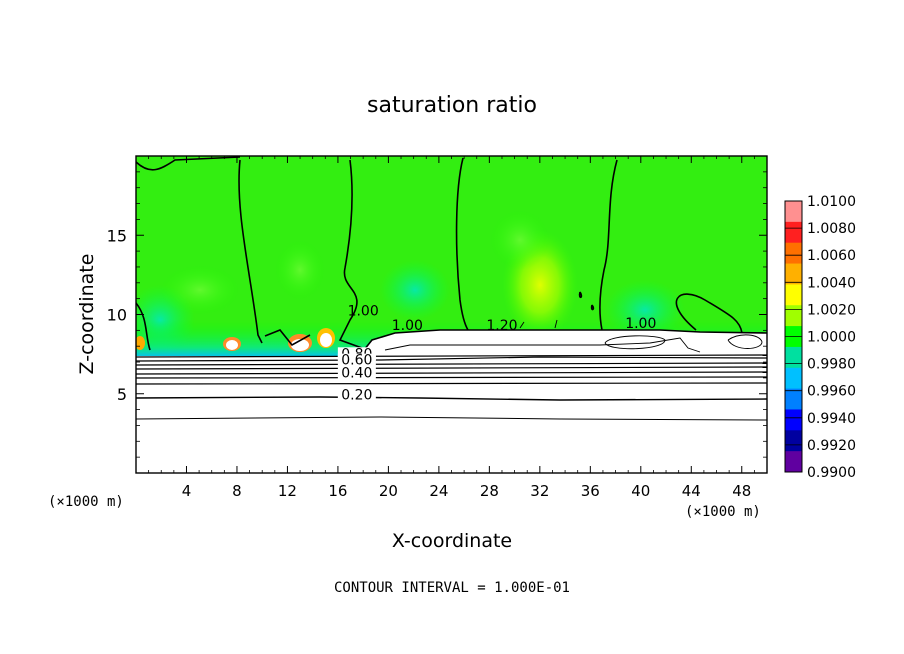 This screenshot has width=904, height=654. What do you see at coordinates (117, 315) in the screenshot?
I see `y-tick-label: 10` at bounding box center [117, 315].